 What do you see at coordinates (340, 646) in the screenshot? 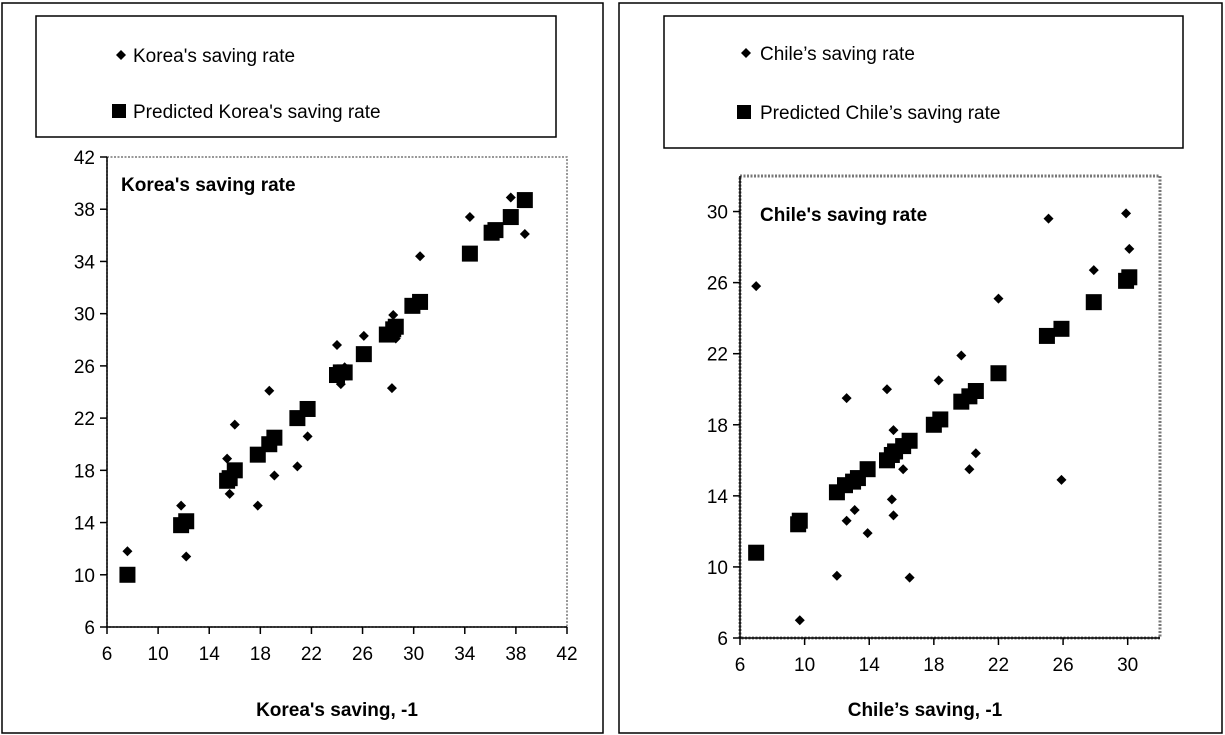
I see `chart-korea-x-ticks: 6 10 14 18 22 26 30 34 38 42` at bounding box center [340, 646].